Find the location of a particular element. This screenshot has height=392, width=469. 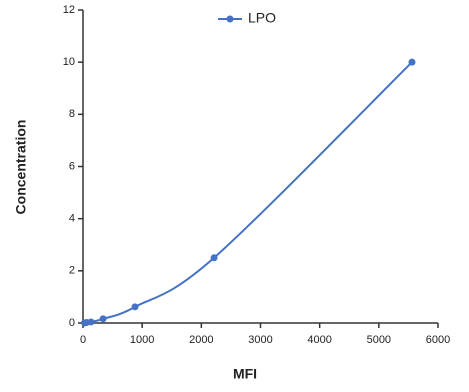

y-tick-label: 10 is located at coordinates (69, 62).